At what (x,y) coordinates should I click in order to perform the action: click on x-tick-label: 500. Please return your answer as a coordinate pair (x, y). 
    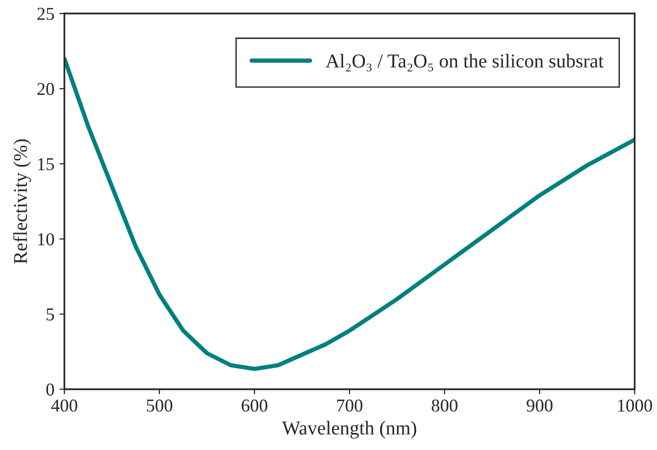
    Looking at the image, I should click on (159, 405).